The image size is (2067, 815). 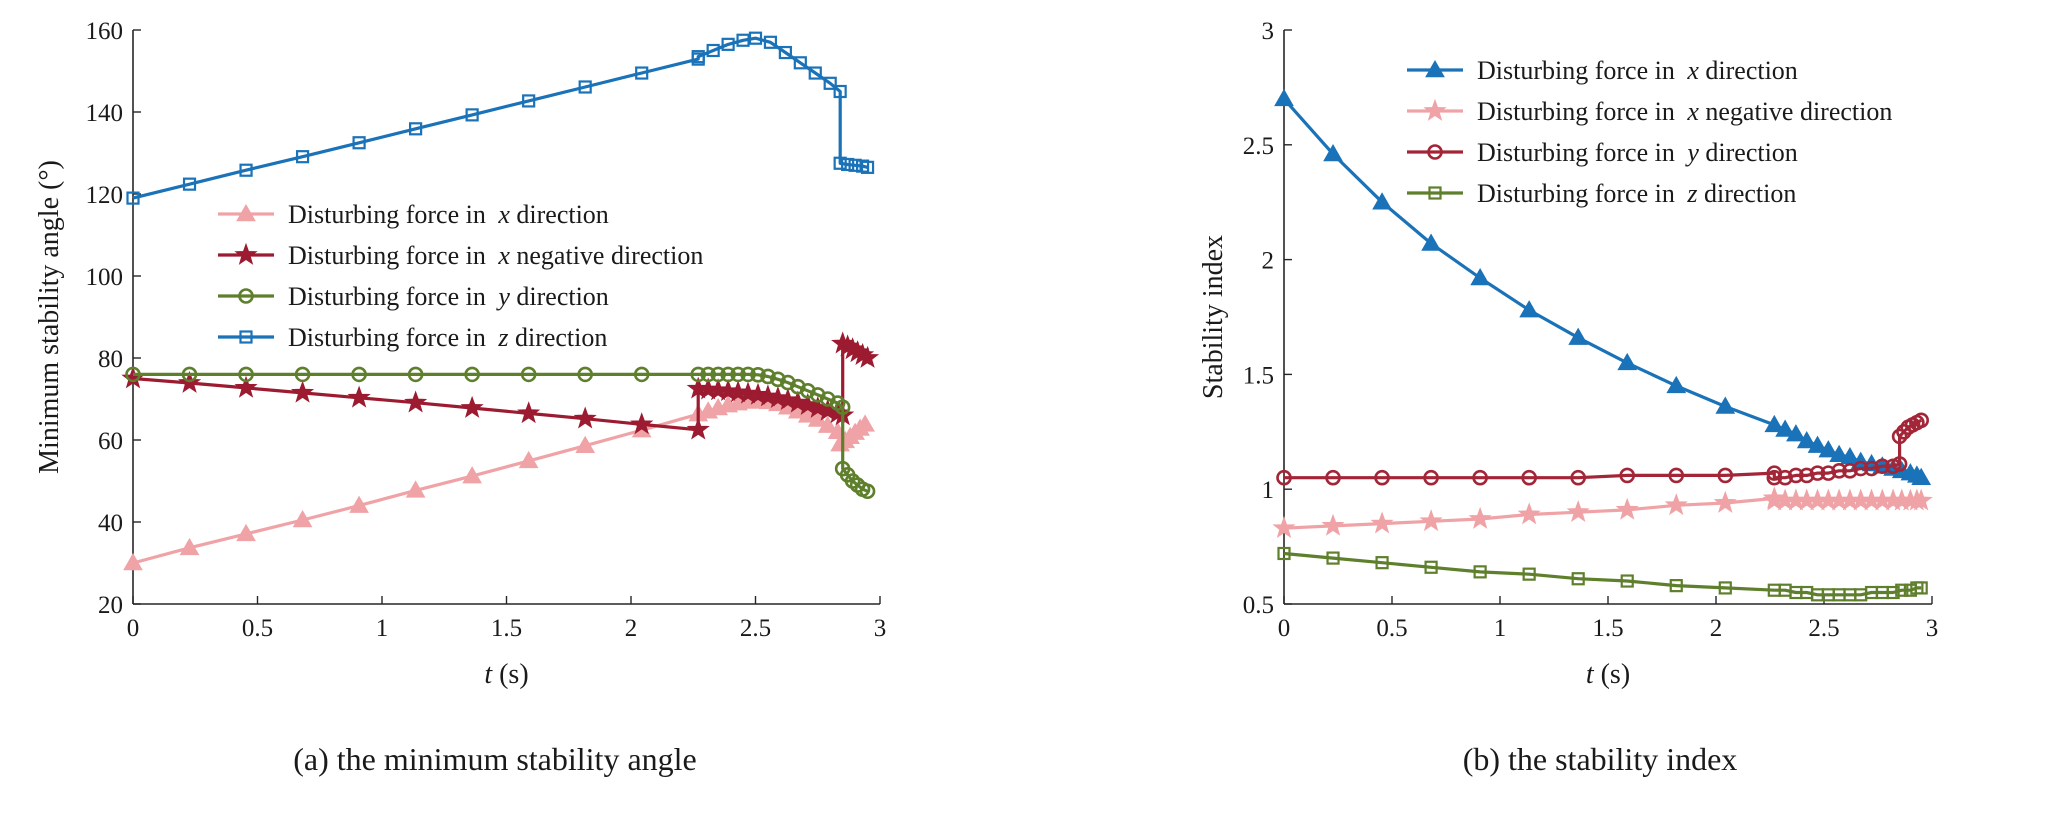 What do you see at coordinates (49, 317) in the screenshot?
I see `y-axis-label: Minimum stability angle (°)` at bounding box center [49, 317].